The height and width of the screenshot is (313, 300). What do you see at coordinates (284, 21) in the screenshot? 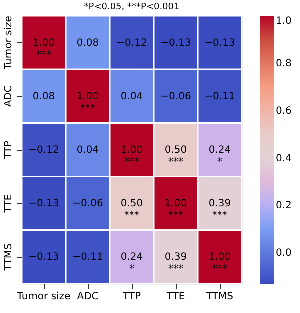
I see `color-bar-label: 1.0` at bounding box center [284, 21].